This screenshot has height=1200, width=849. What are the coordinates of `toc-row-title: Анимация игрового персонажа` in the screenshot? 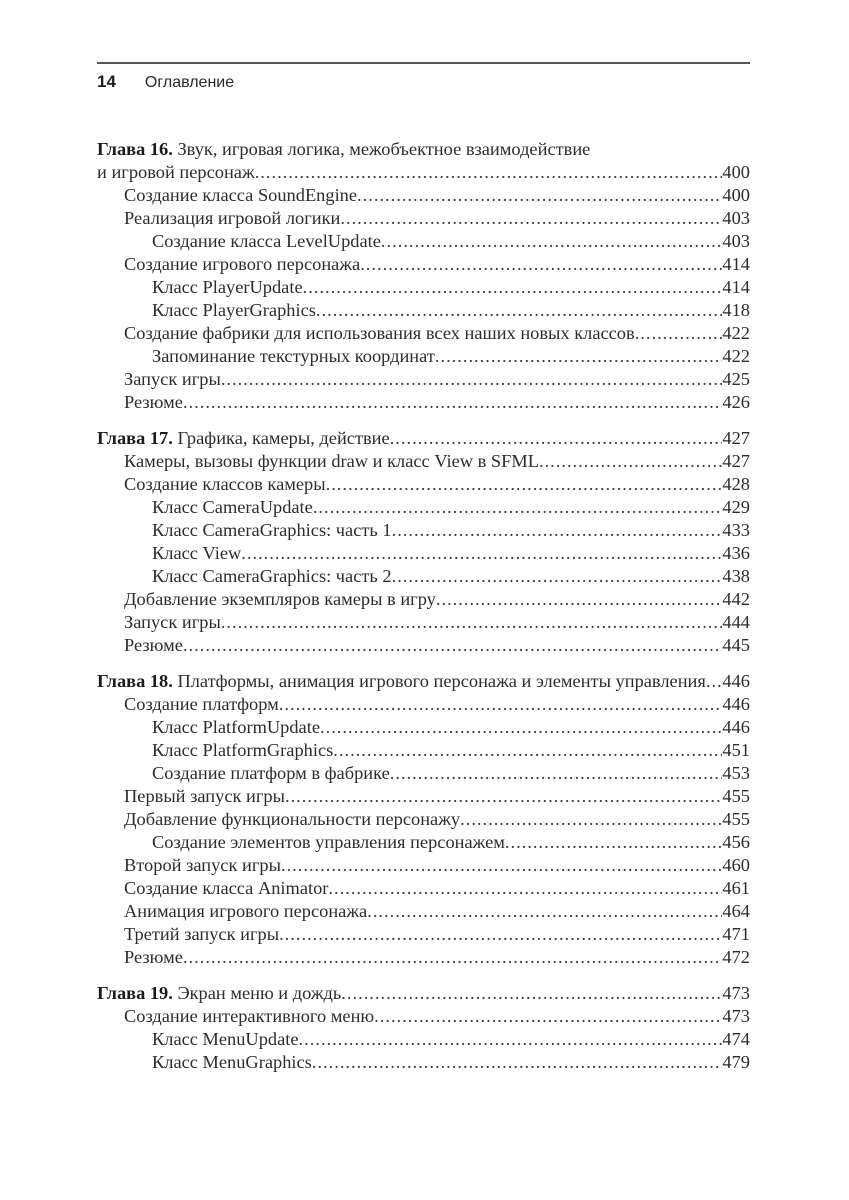 It's located at (245, 911).